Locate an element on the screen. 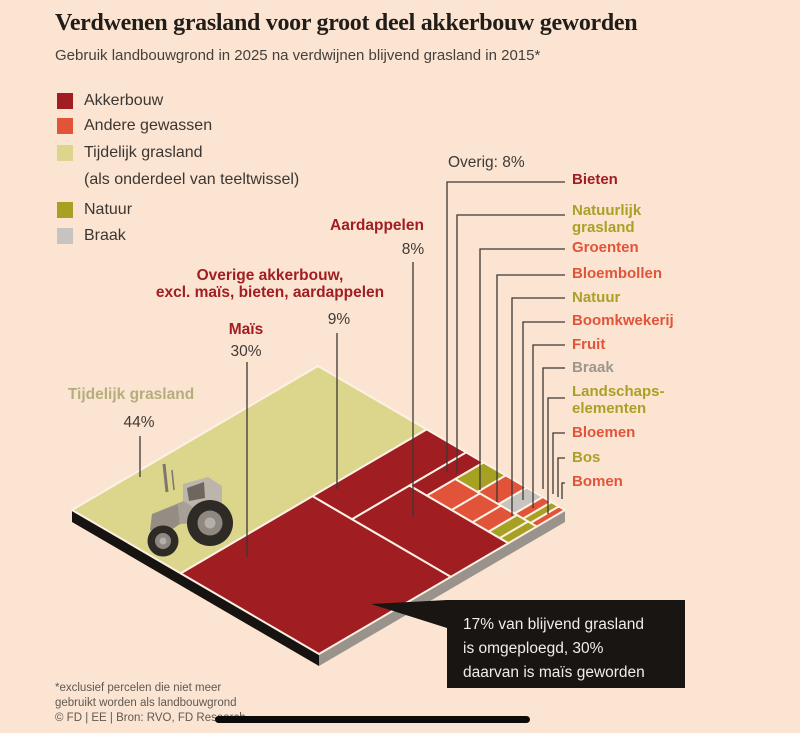  callout-line-3: daarvan is maïs geworden is located at coordinates (554, 672).